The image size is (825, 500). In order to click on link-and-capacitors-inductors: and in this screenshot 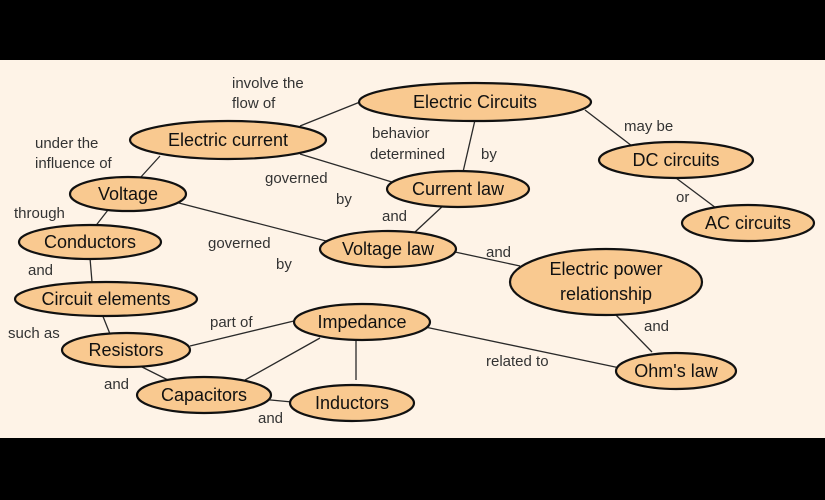, I will do `click(270, 418)`.